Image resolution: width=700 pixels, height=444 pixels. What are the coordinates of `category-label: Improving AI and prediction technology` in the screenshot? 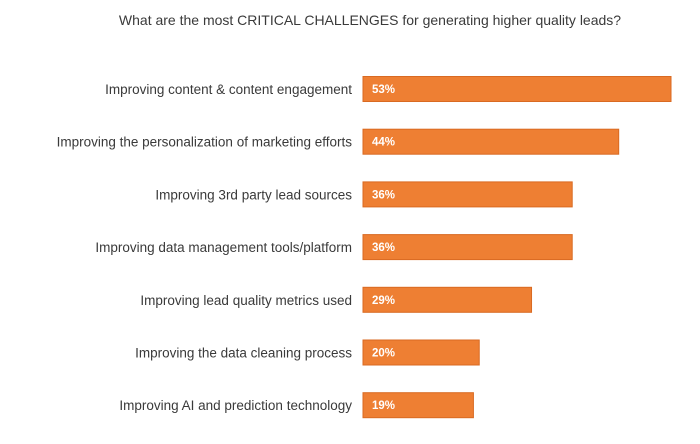 It's located at (235, 405).